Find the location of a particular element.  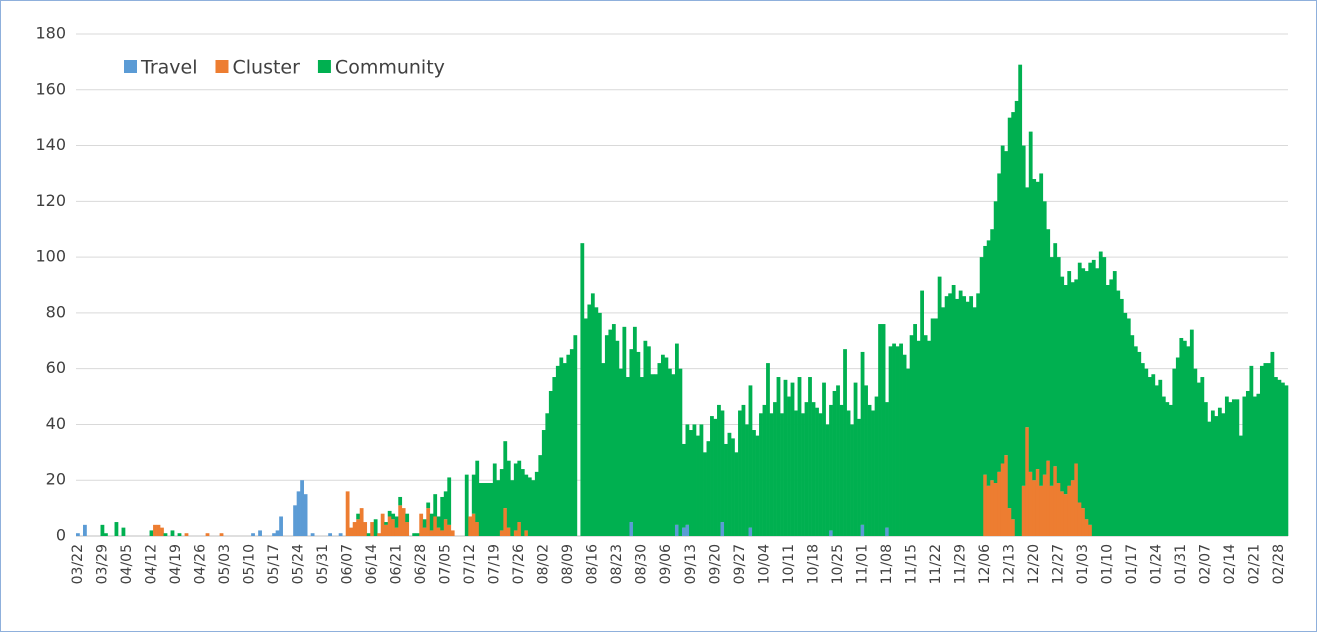

x-tick-label: 12/20 is located at coordinates (1034, 564).